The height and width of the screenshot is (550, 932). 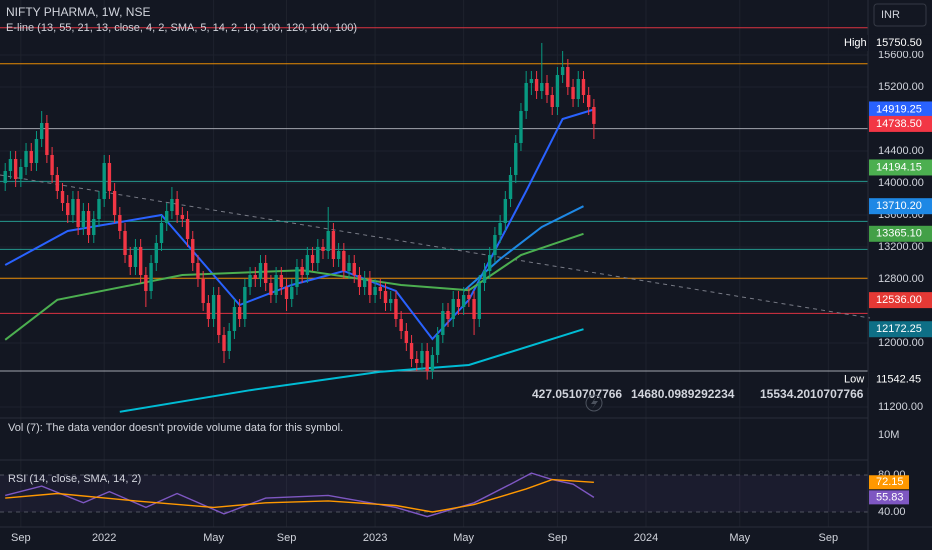 I want to click on price-label: 12536.00, so click(x=899, y=300).